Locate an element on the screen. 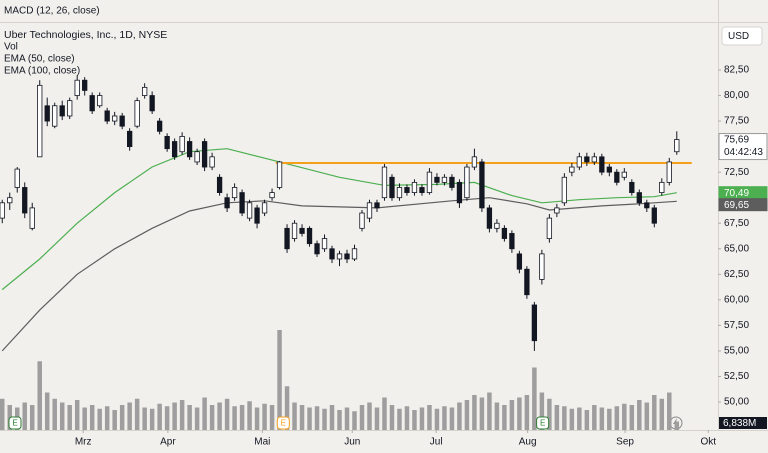 The width and height of the screenshot is (768, 453). currency-button is located at coordinates (742, 36).